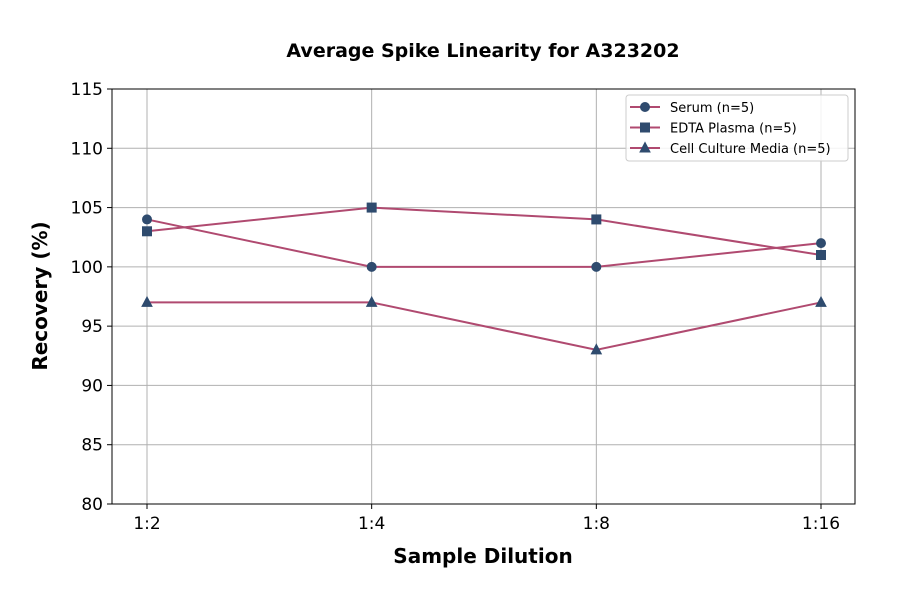 The image size is (900, 594). I want to click on y-tick-label: 105, so click(87, 209).